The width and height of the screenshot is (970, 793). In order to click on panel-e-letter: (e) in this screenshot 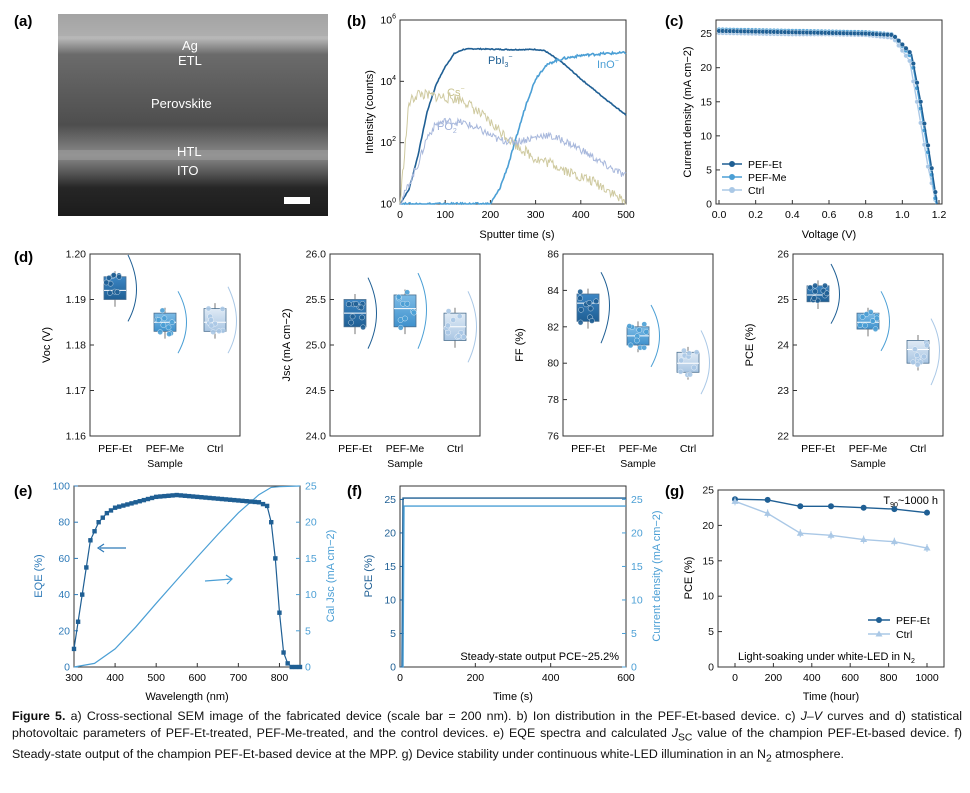, I will do `click(23, 491)`.